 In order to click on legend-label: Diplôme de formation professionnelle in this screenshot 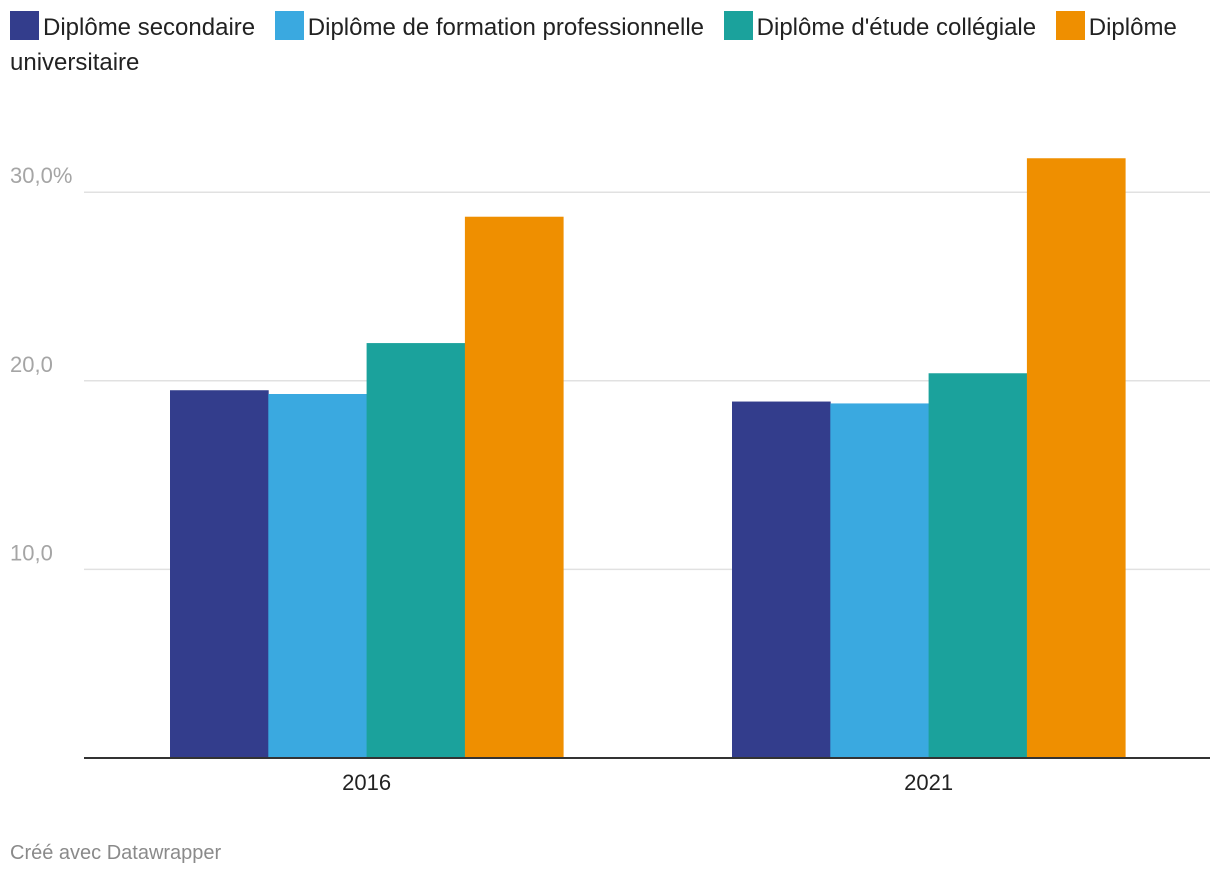, I will do `click(505, 27)`.